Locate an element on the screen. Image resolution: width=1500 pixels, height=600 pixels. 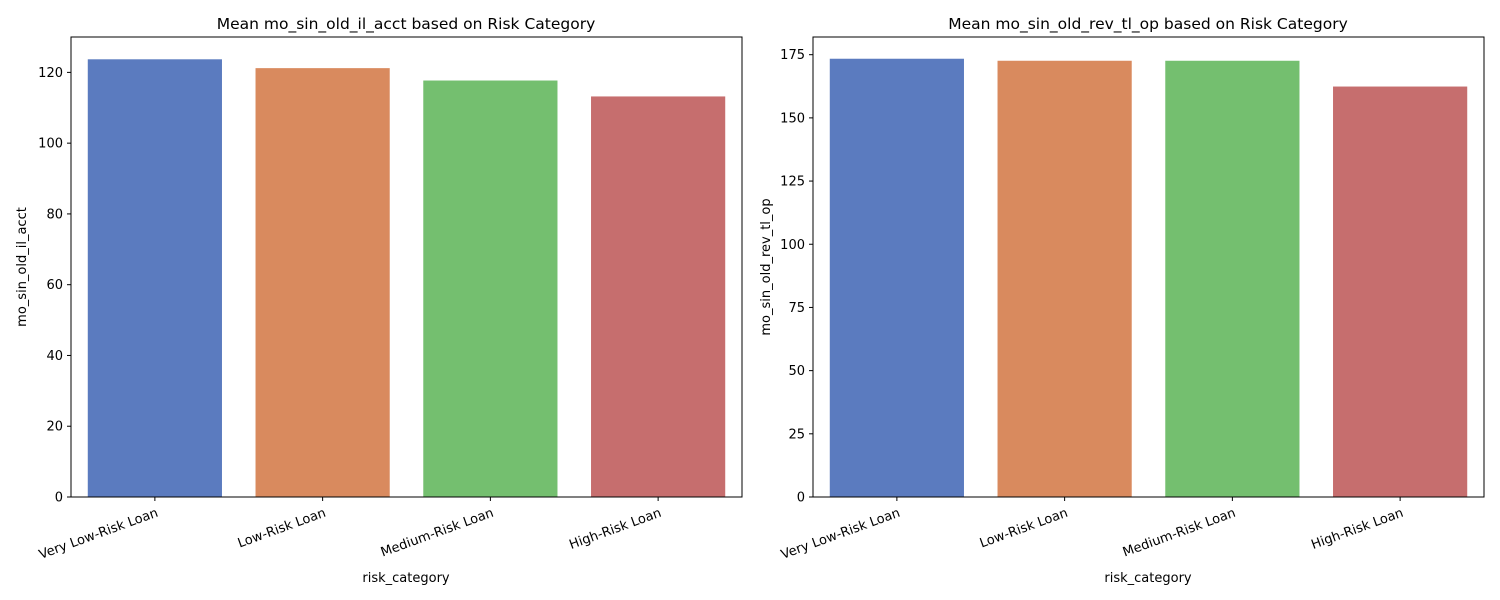
chart-left-x-tick-label: Very Low-Risk Loan is located at coordinates (98, 534).